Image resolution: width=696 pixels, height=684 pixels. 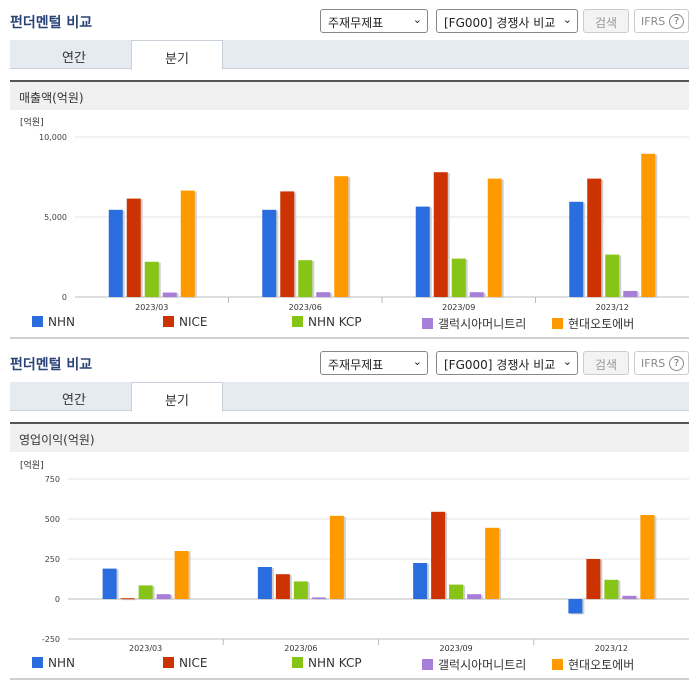 What do you see at coordinates (349, 437) in the screenshot?
I see `section-header: 영업이익(억원)` at bounding box center [349, 437].